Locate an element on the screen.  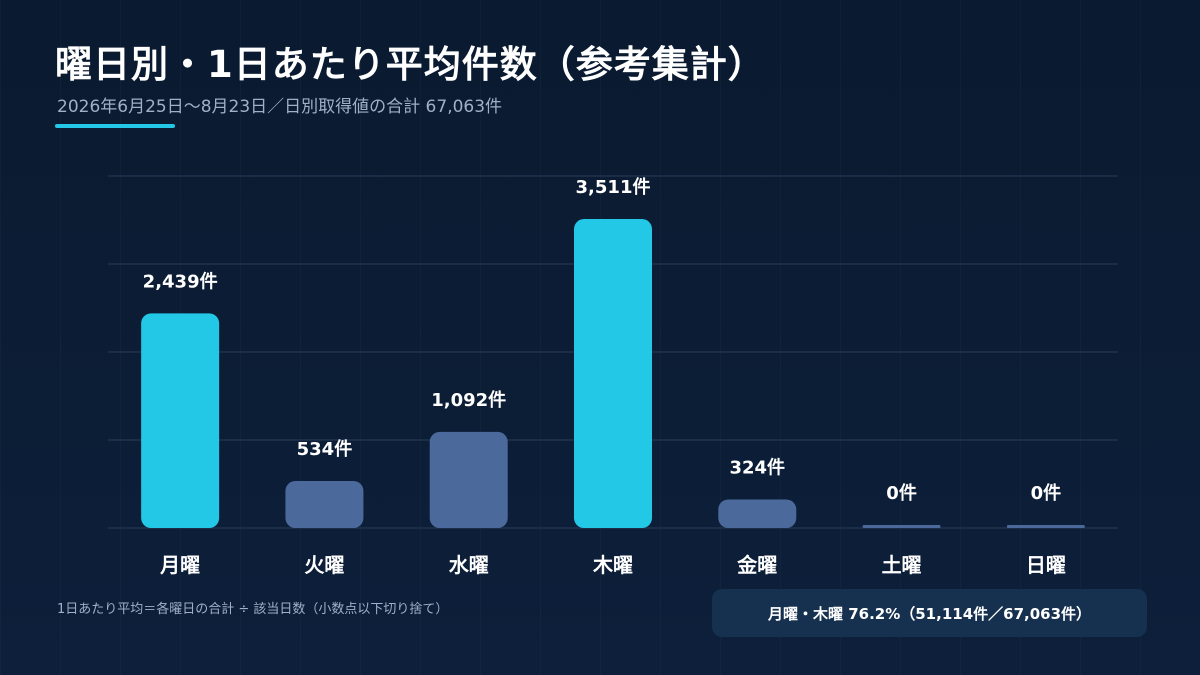
data-label: 534件 is located at coordinates (325, 449).